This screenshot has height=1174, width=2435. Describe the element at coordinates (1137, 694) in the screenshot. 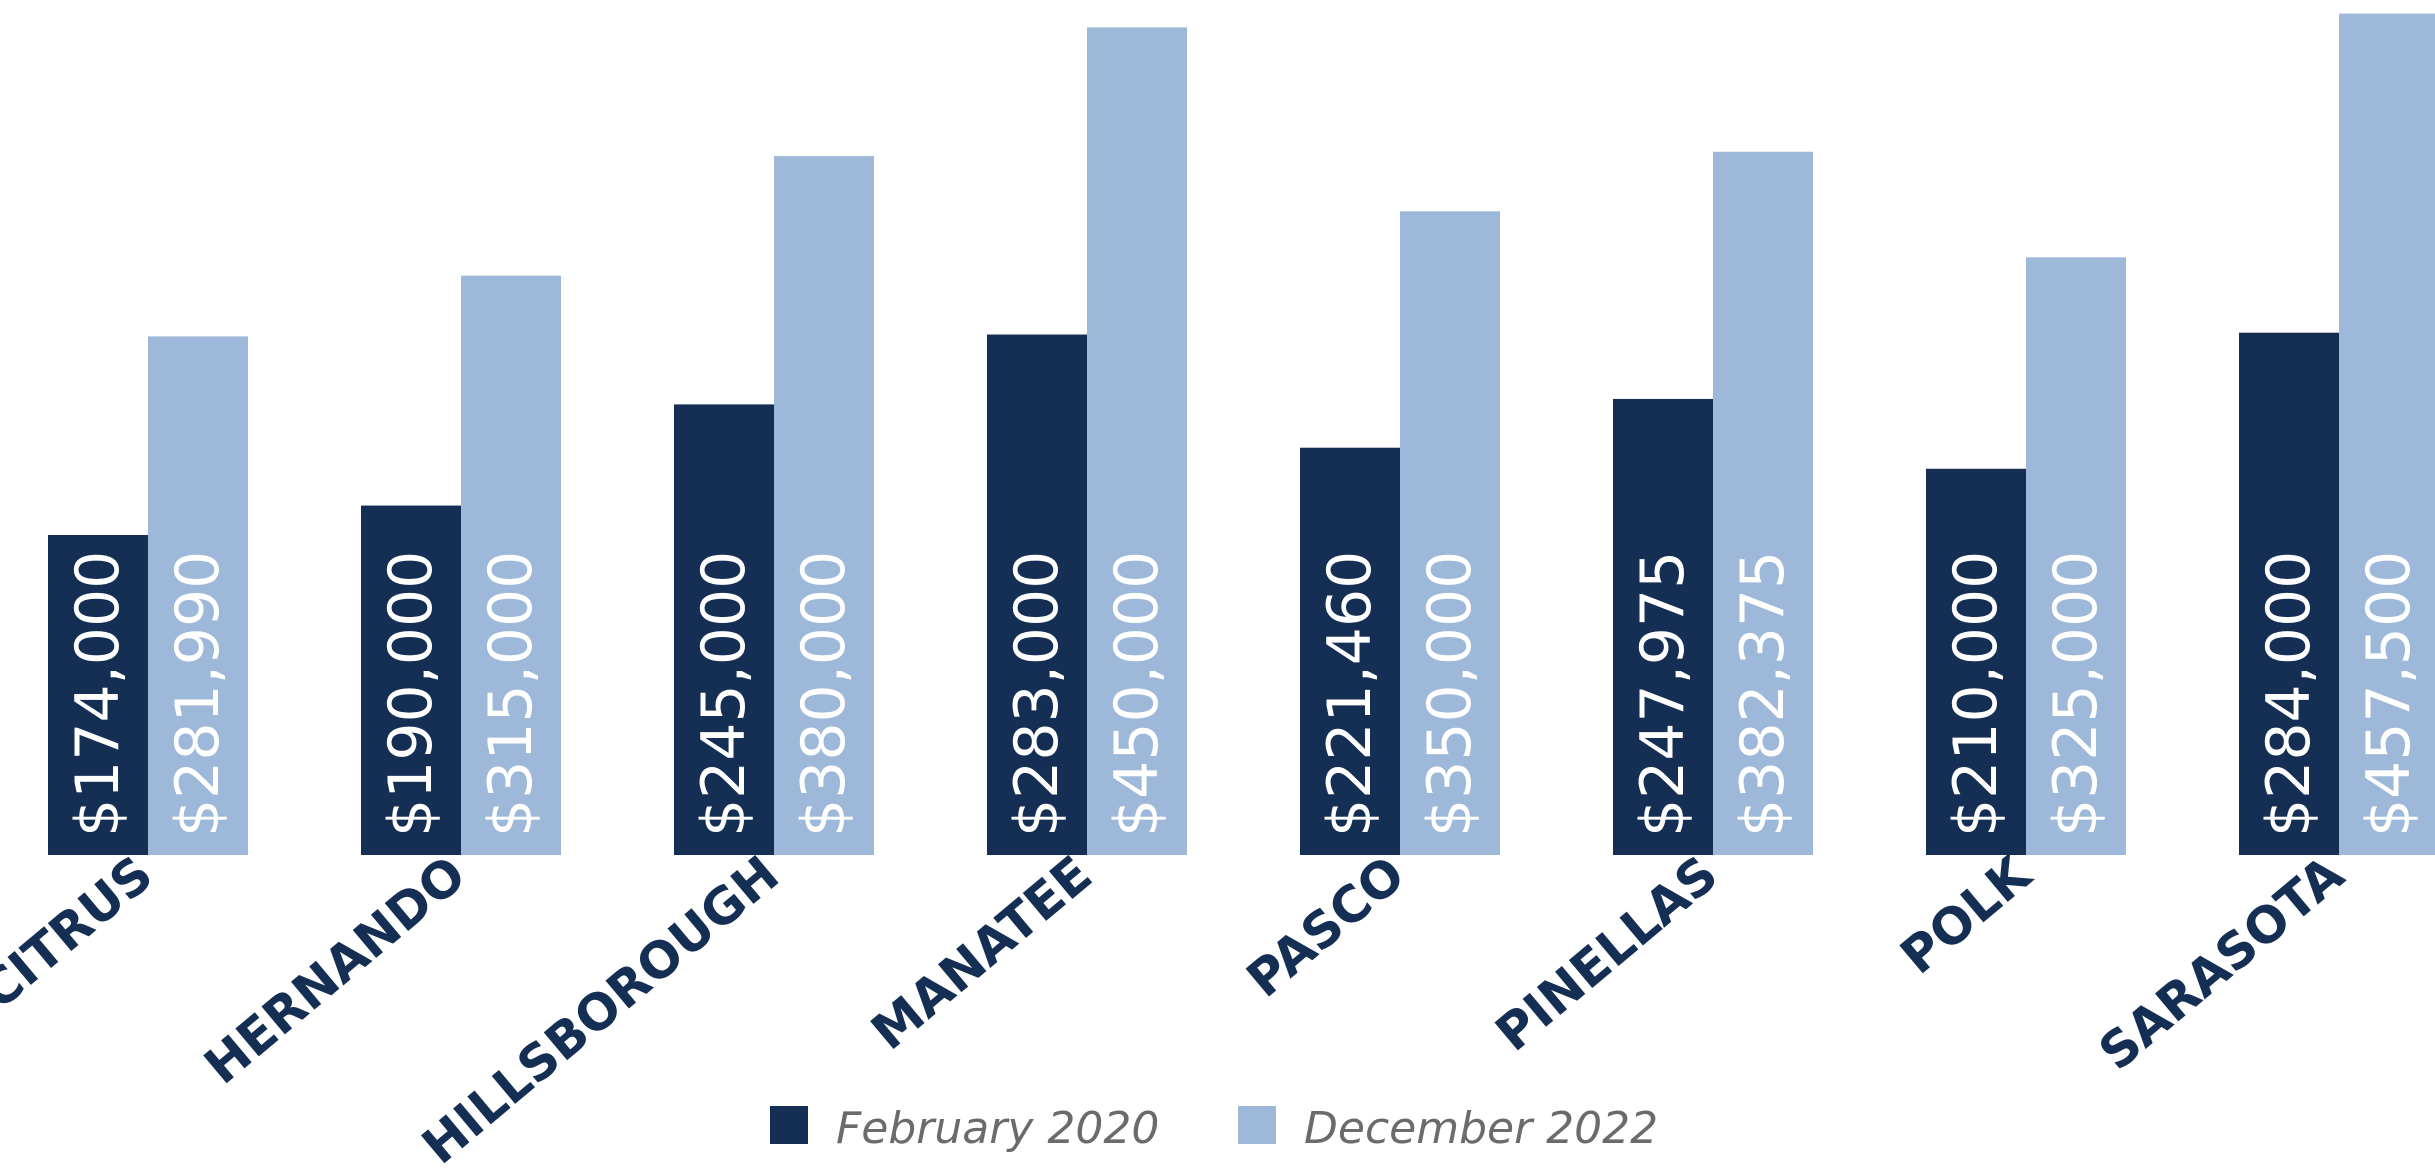

I see `data-label: $450,000` at that location.